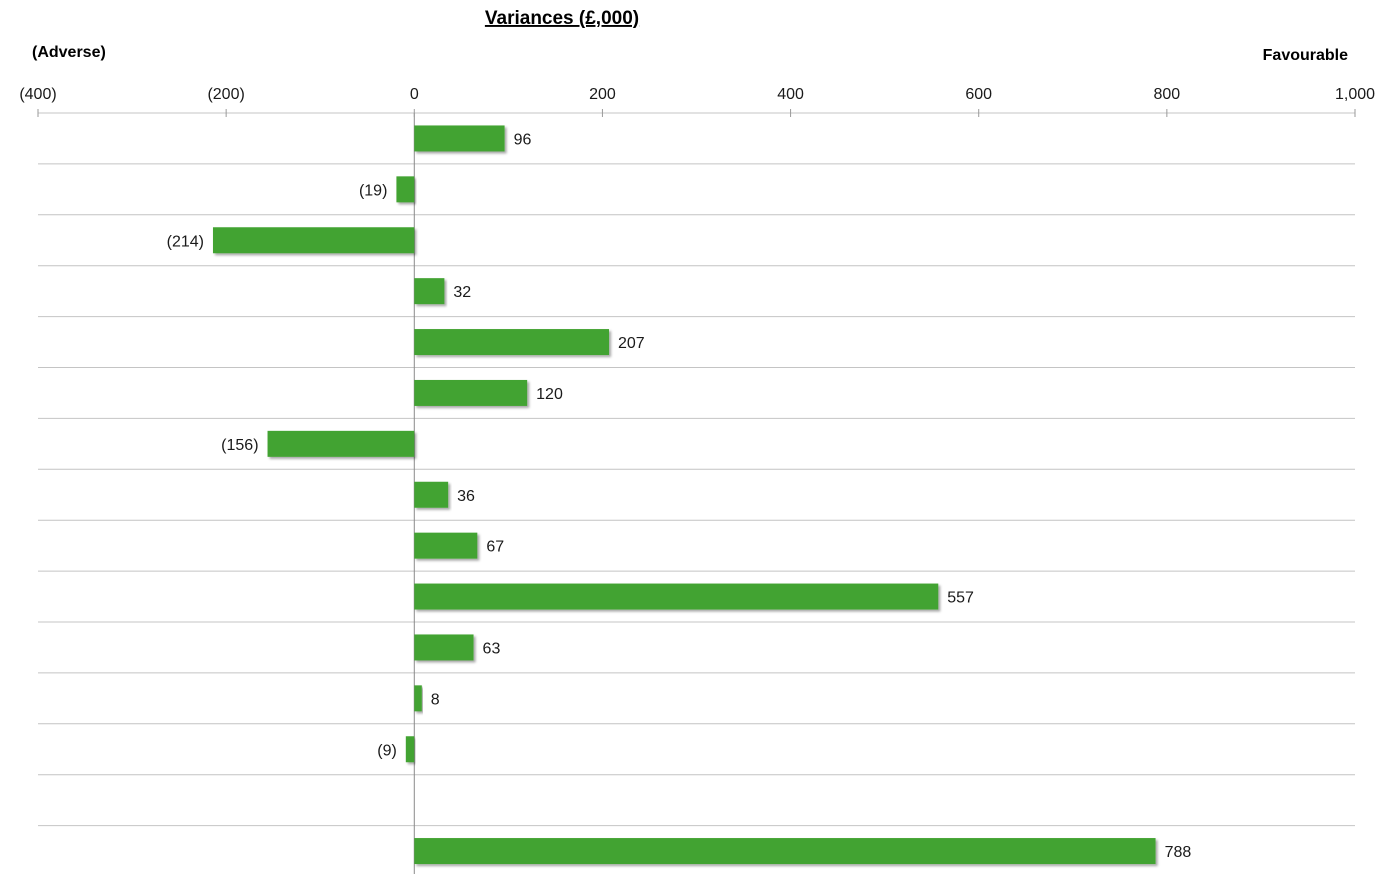 This screenshot has height=874, width=1397. What do you see at coordinates (978, 94) in the screenshot?
I see `x-tick-label: 600` at bounding box center [978, 94].